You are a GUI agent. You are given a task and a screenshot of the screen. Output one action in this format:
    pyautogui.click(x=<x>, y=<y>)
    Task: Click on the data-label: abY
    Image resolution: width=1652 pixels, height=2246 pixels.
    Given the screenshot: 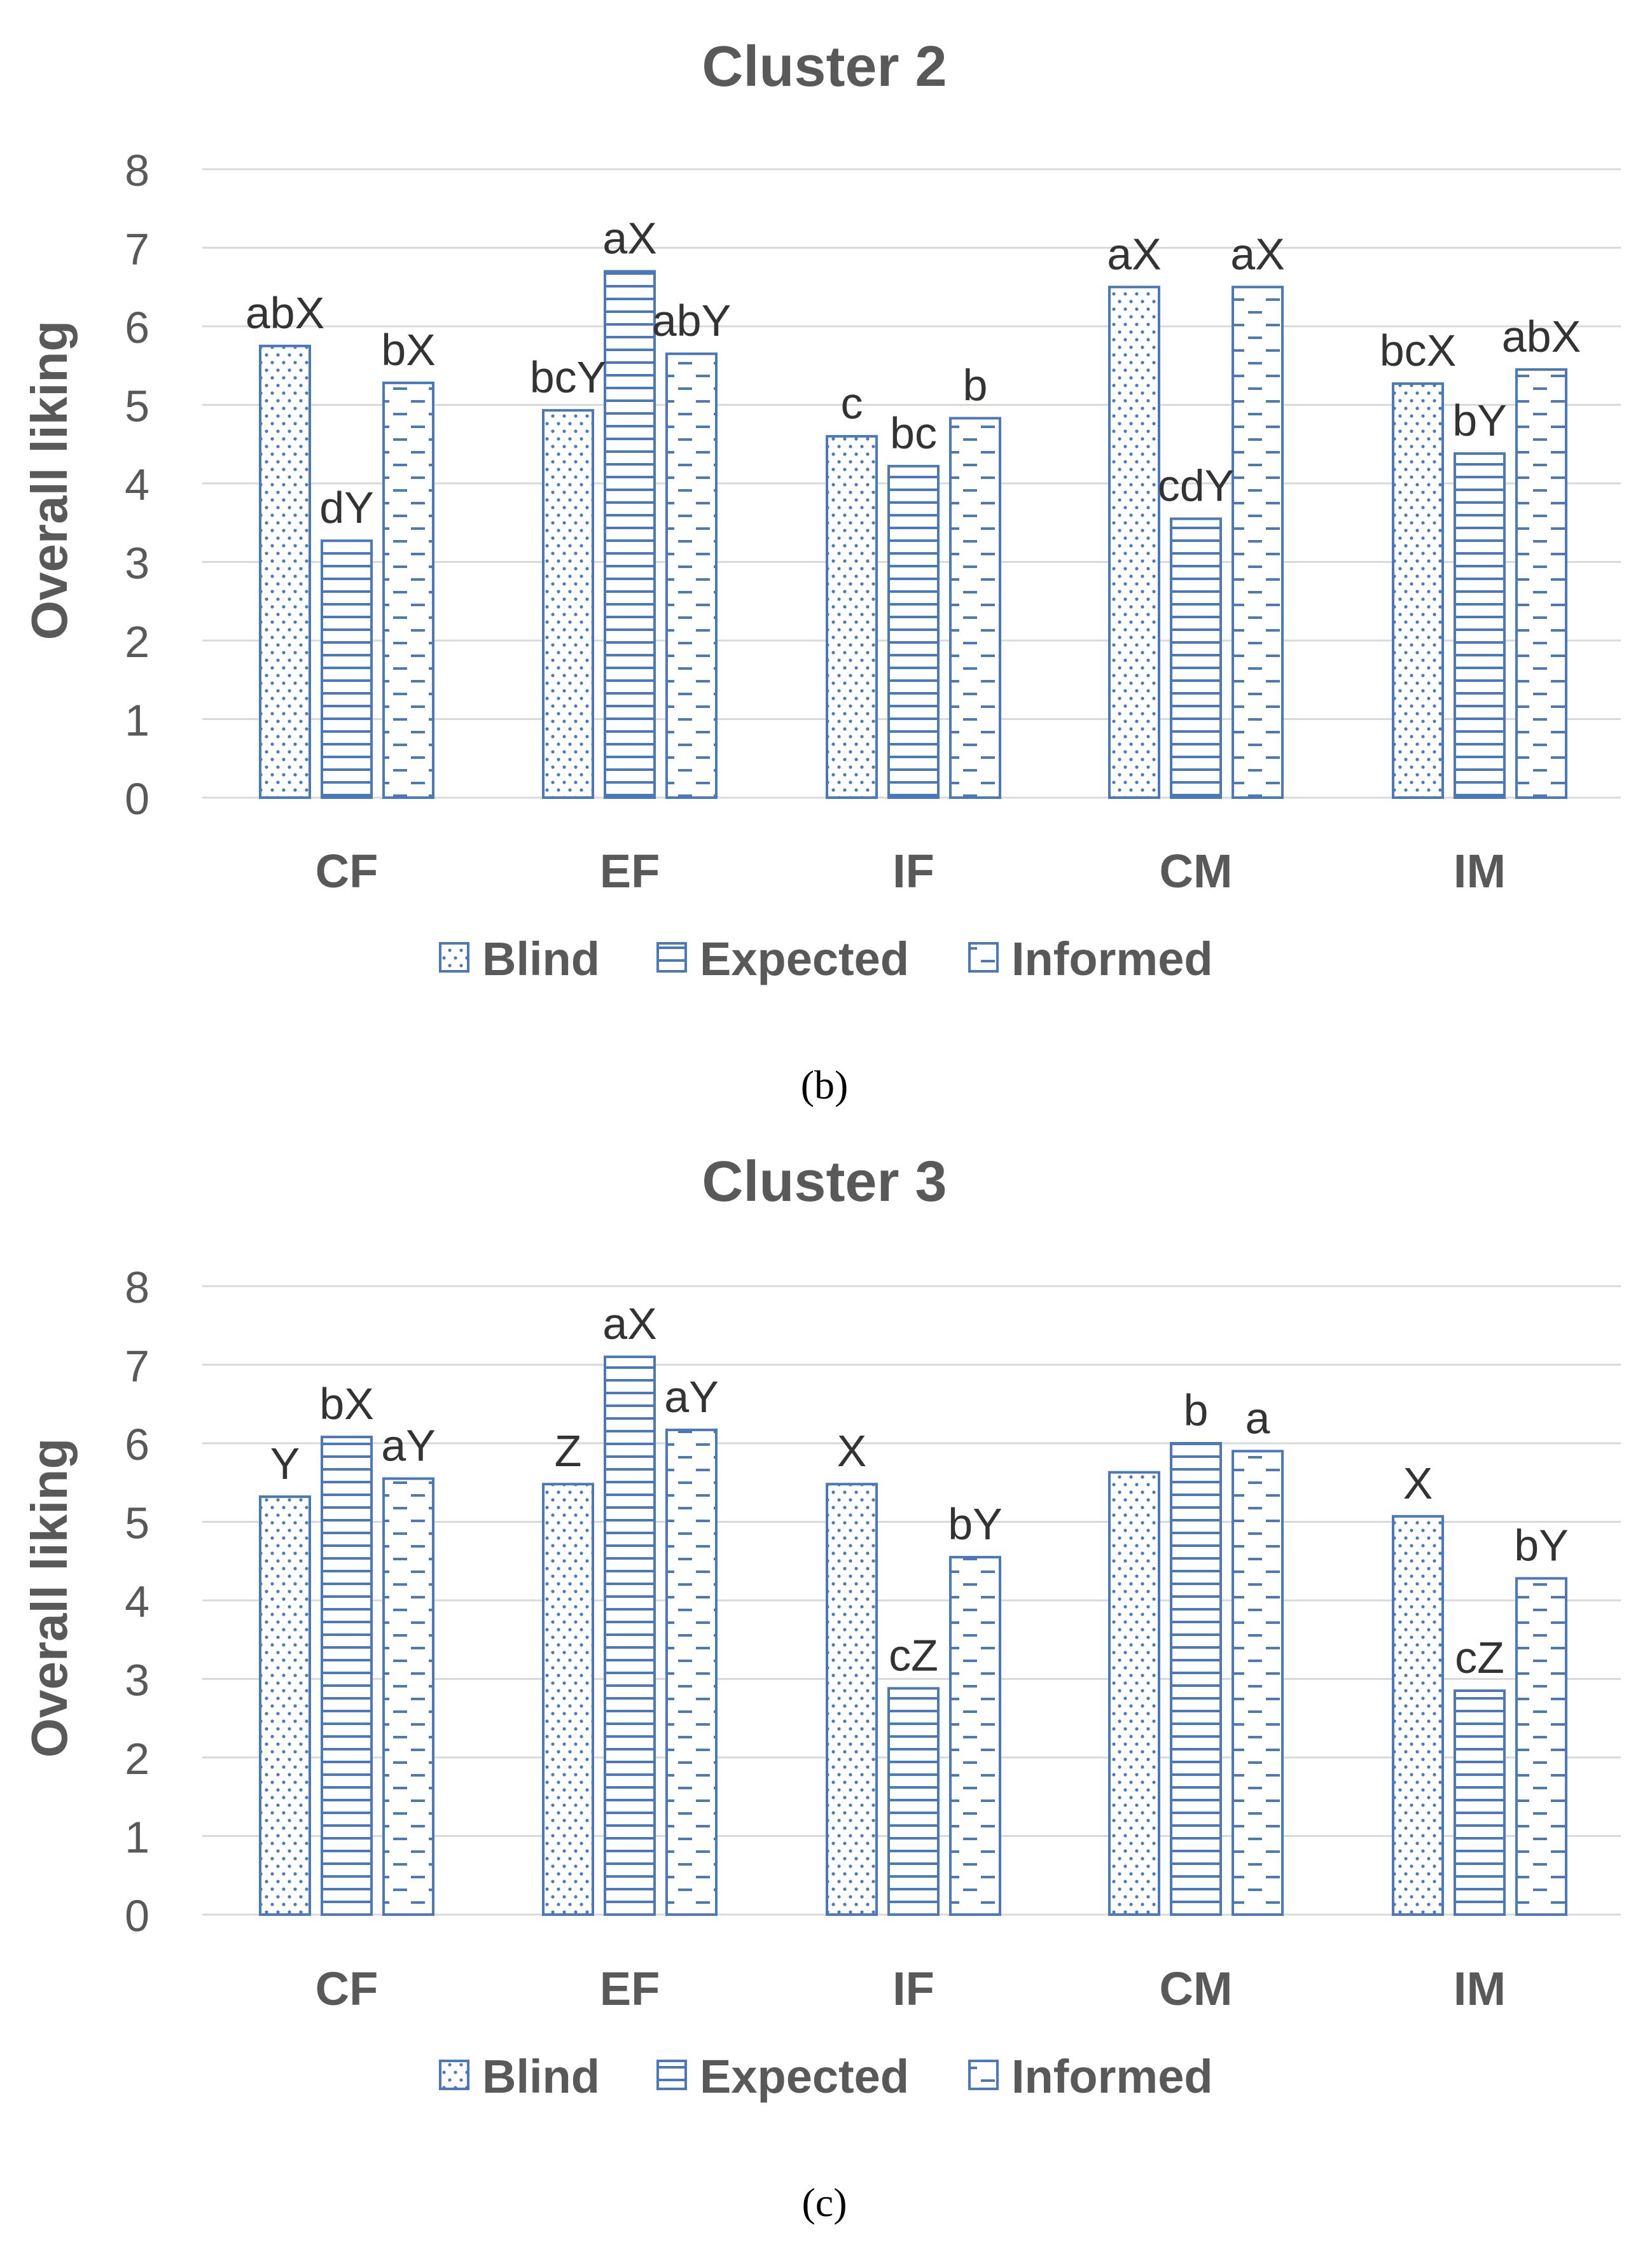 What is the action you would take?
    pyautogui.click(x=692, y=320)
    